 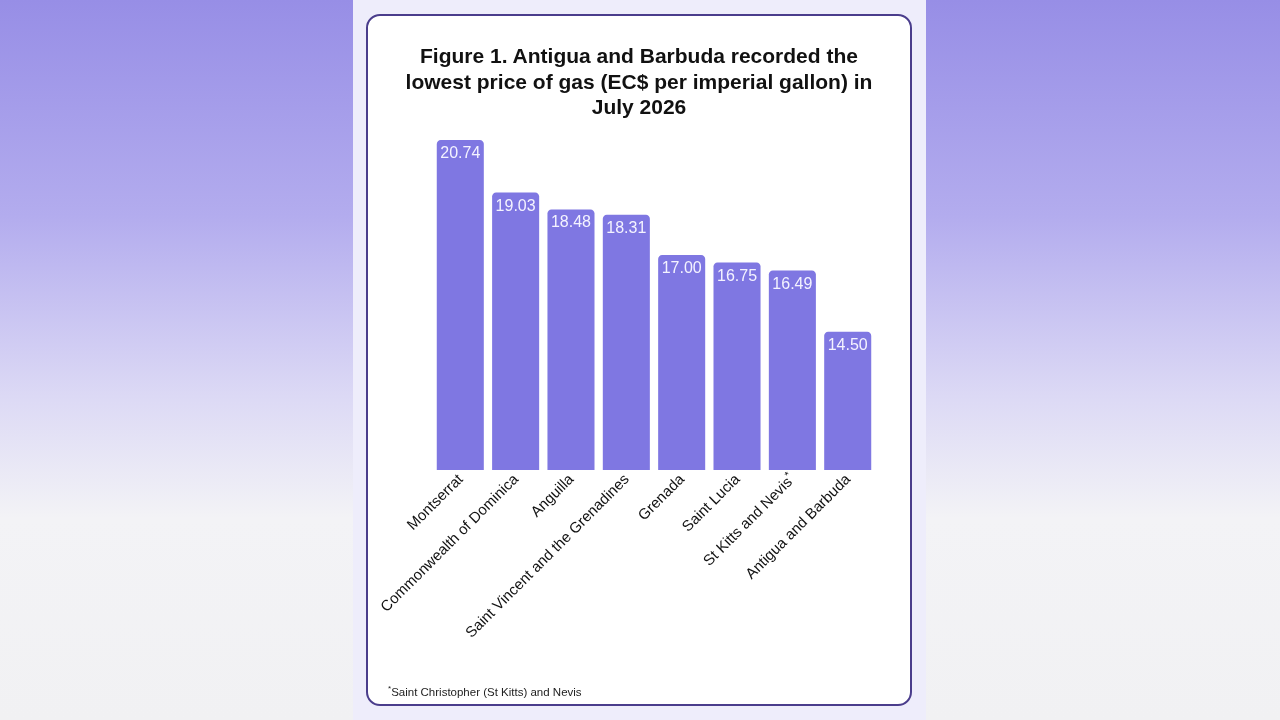 I want to click on chart-title: Figure 1. Antigua and Barbuda recorded the lowest price of gas (EC$ per imperial gallon) in July 2026, so click(x=639, y=81).